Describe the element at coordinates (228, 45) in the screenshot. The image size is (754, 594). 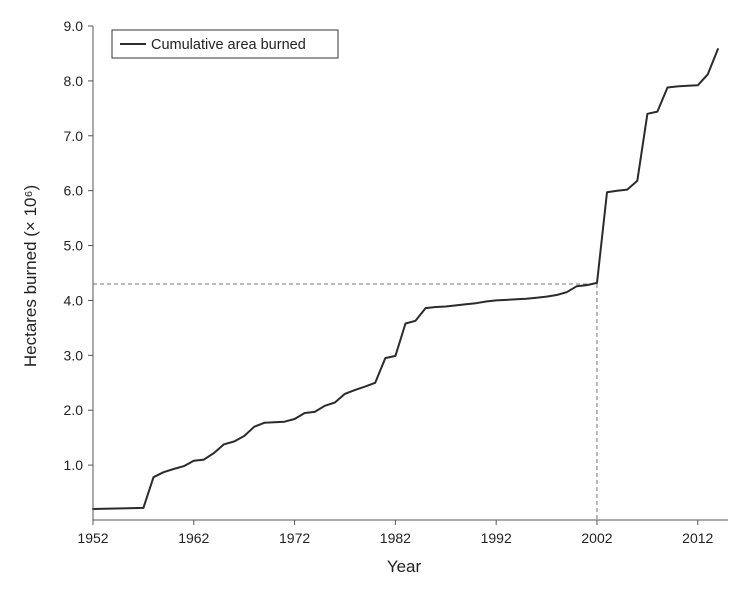
I see `legend-label-cumulative-area-burned: Cumulative area burned` at that location.